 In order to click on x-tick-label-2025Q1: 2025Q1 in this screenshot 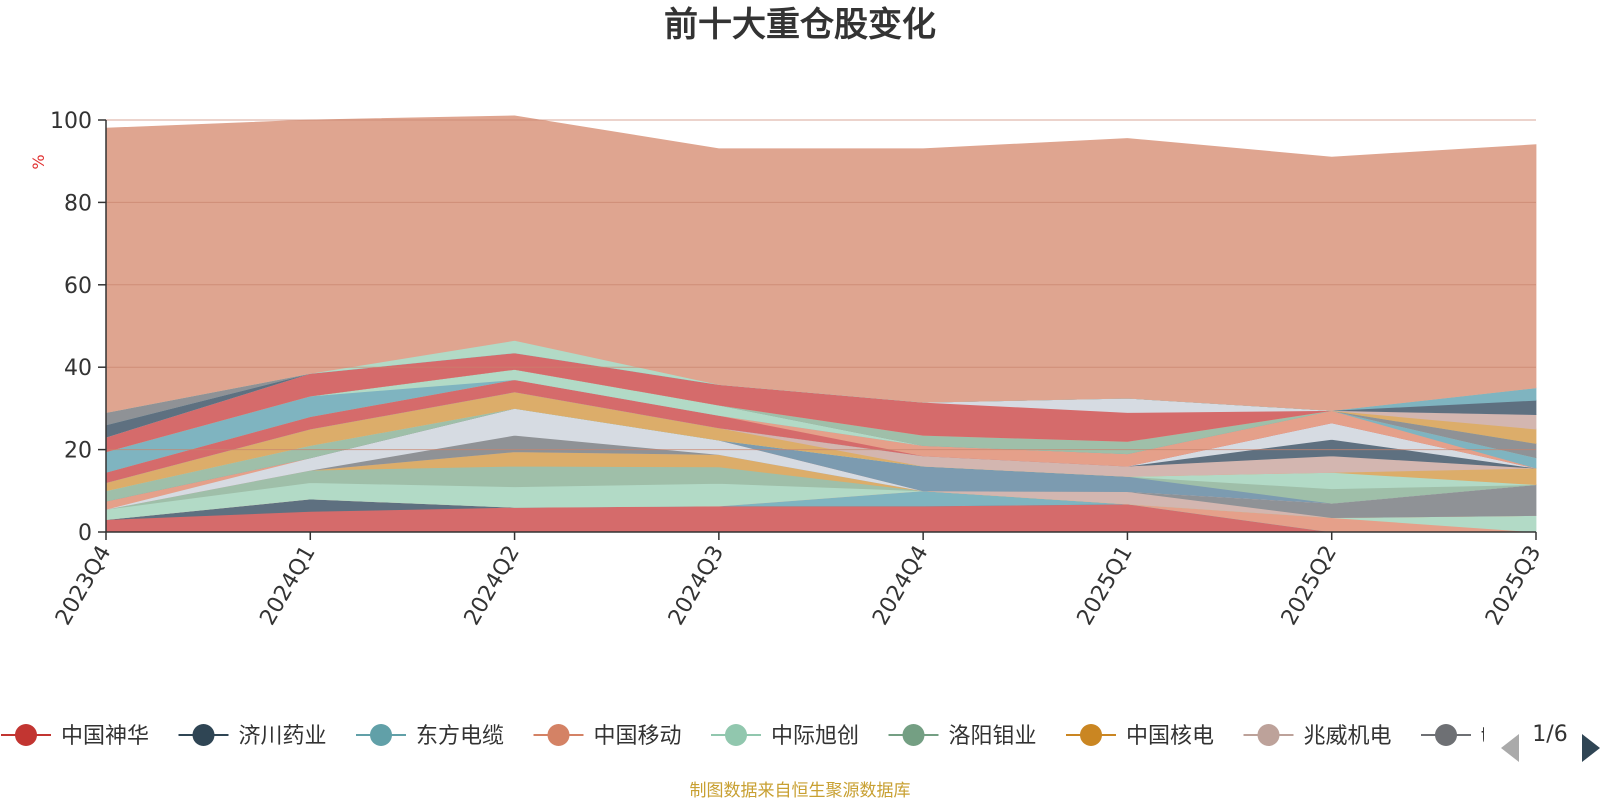, I will do `click(1105, 586)`.